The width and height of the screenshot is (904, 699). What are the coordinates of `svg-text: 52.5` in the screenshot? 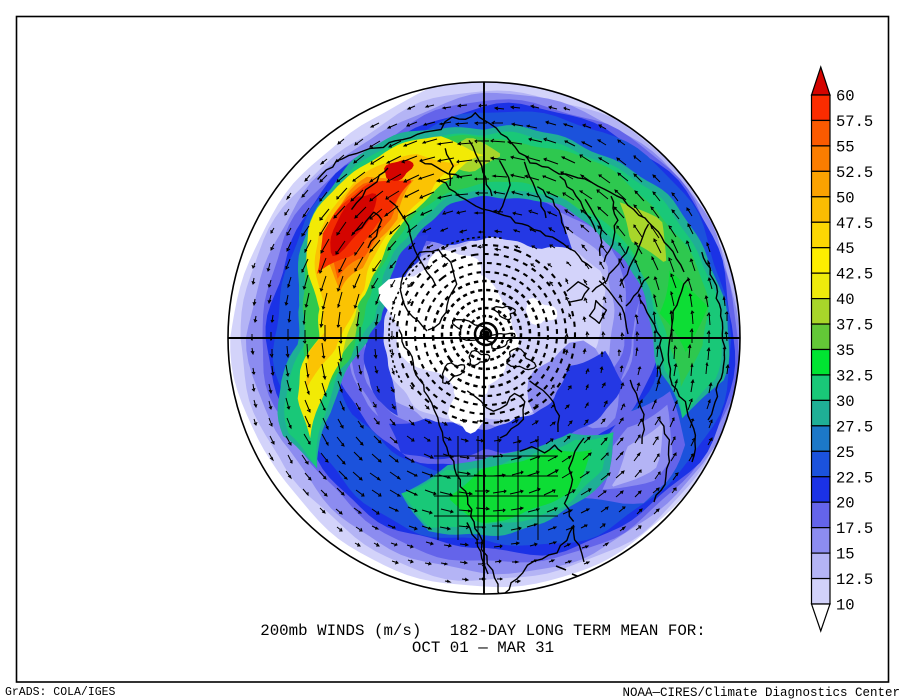 It's located at (854, 173).